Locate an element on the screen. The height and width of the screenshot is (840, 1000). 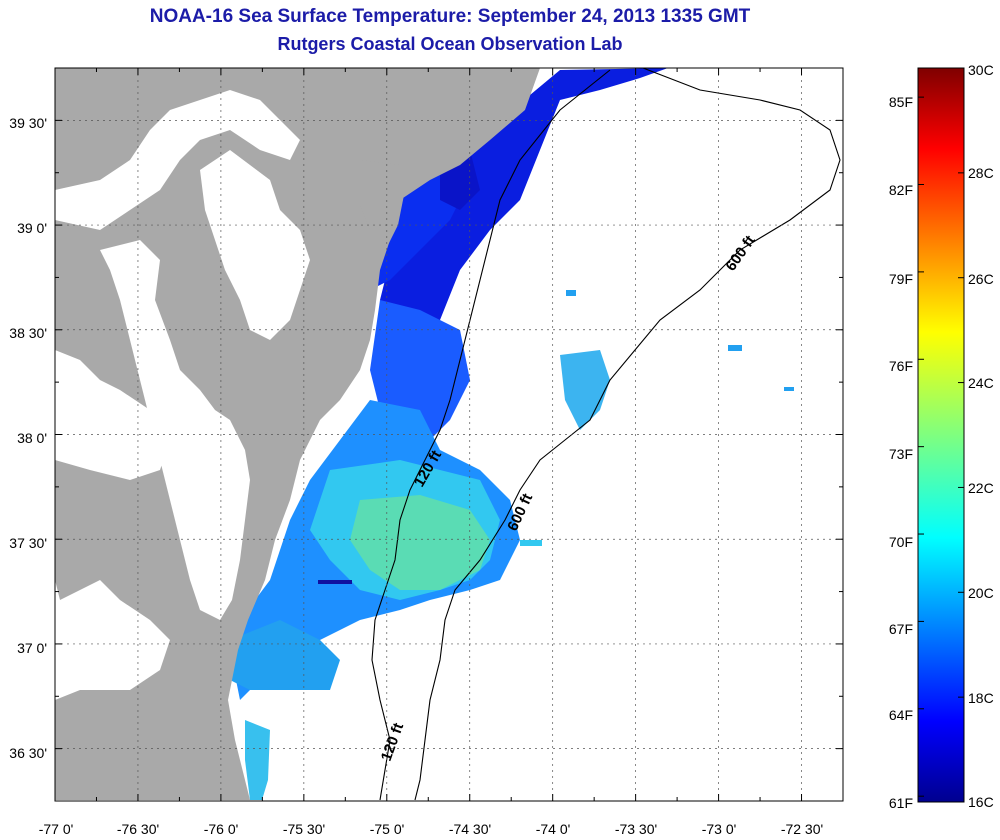
celsius-label: 28C is located at coordinates (981, 173).